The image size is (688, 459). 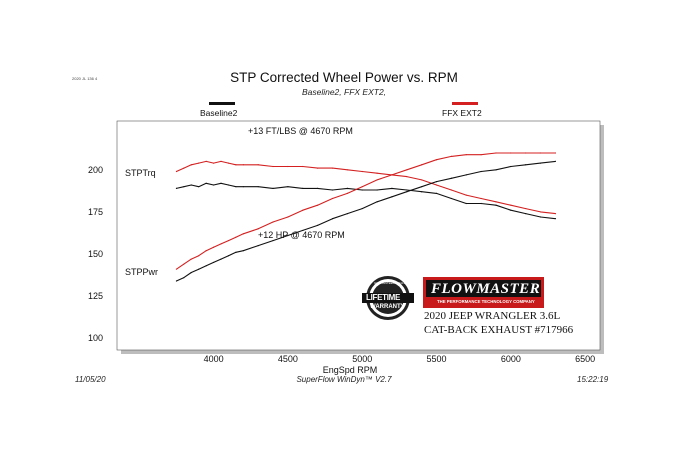 What do you see at coordinates (492, 316) in the screenshot?
I see `vehicle-line: 2020 JEEP WRANGLER 3.6L` at bounding box center [492, 316].